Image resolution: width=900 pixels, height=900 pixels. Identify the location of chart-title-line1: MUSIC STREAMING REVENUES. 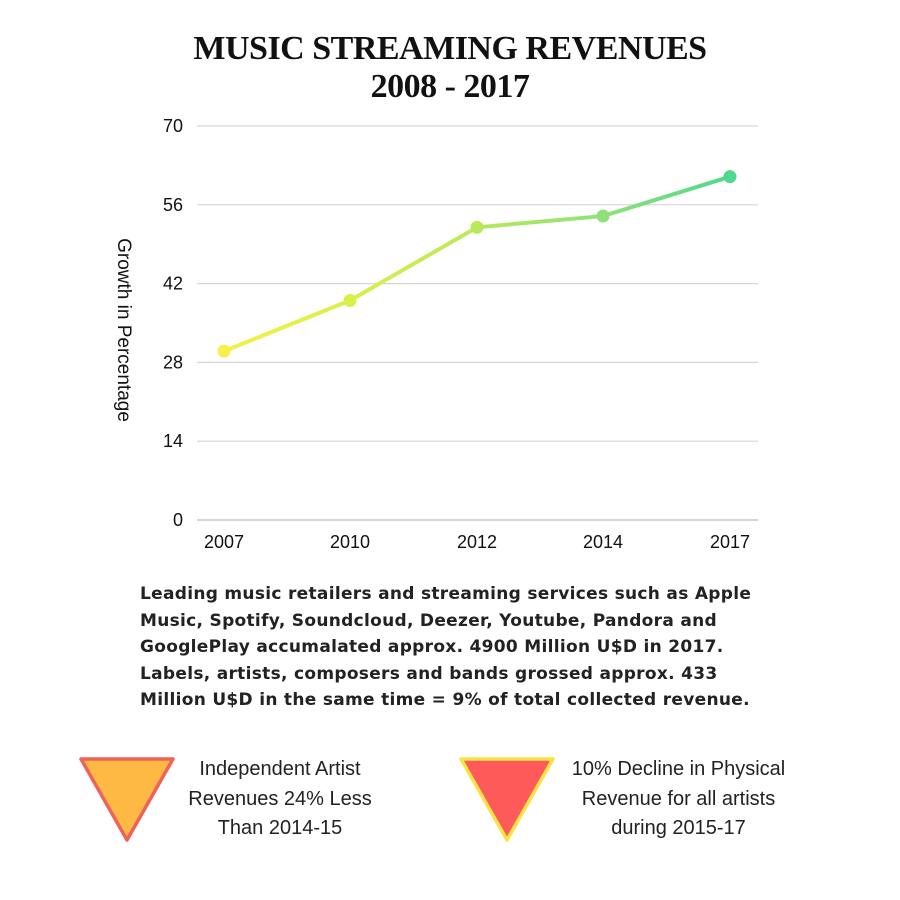
(450, 48).